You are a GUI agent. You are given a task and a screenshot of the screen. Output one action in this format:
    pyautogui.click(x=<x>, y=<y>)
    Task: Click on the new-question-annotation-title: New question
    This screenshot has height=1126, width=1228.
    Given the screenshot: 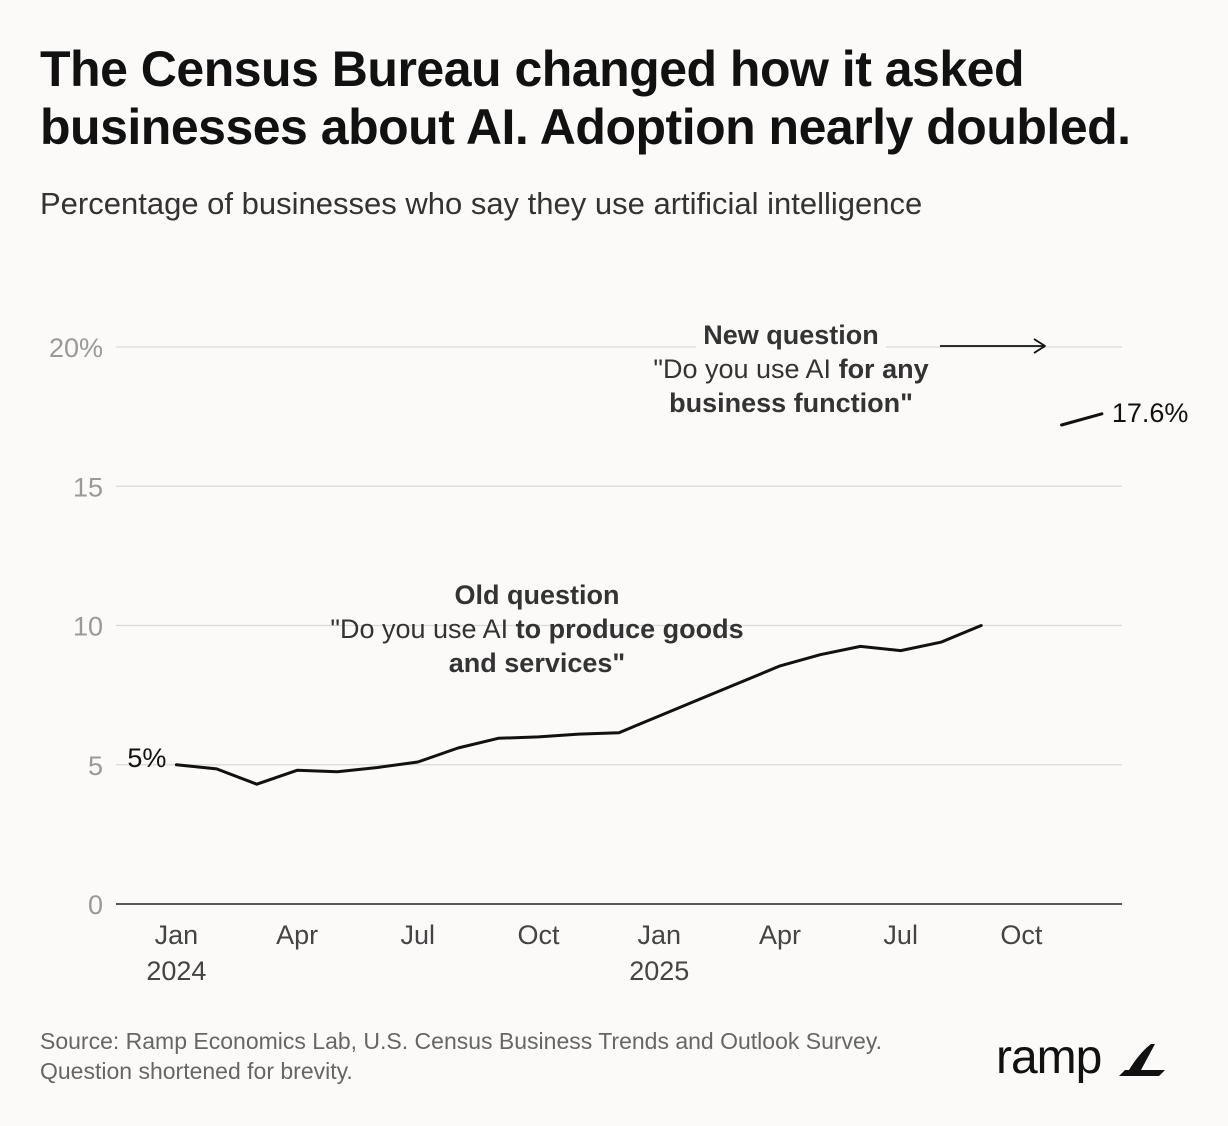 What is the action you would take?
    pyautogui.click(x=791, y=335)
    